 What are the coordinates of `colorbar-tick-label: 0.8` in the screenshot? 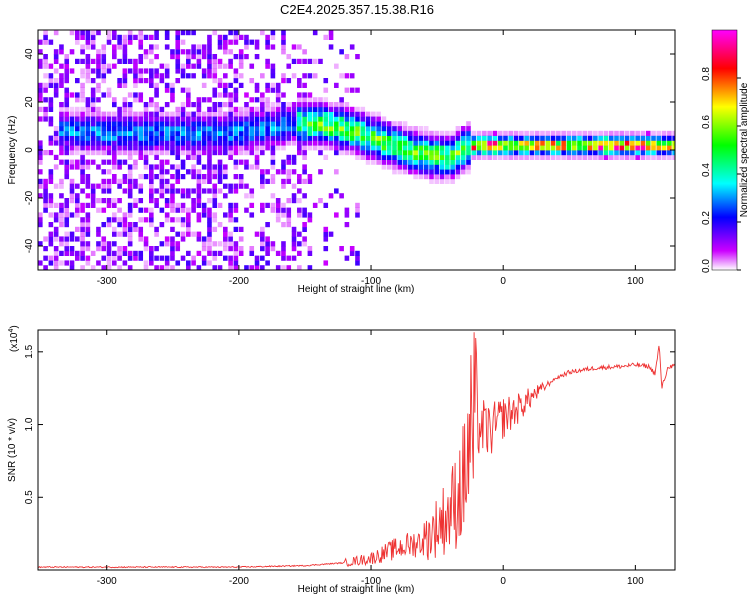 It's located at (706, 74).